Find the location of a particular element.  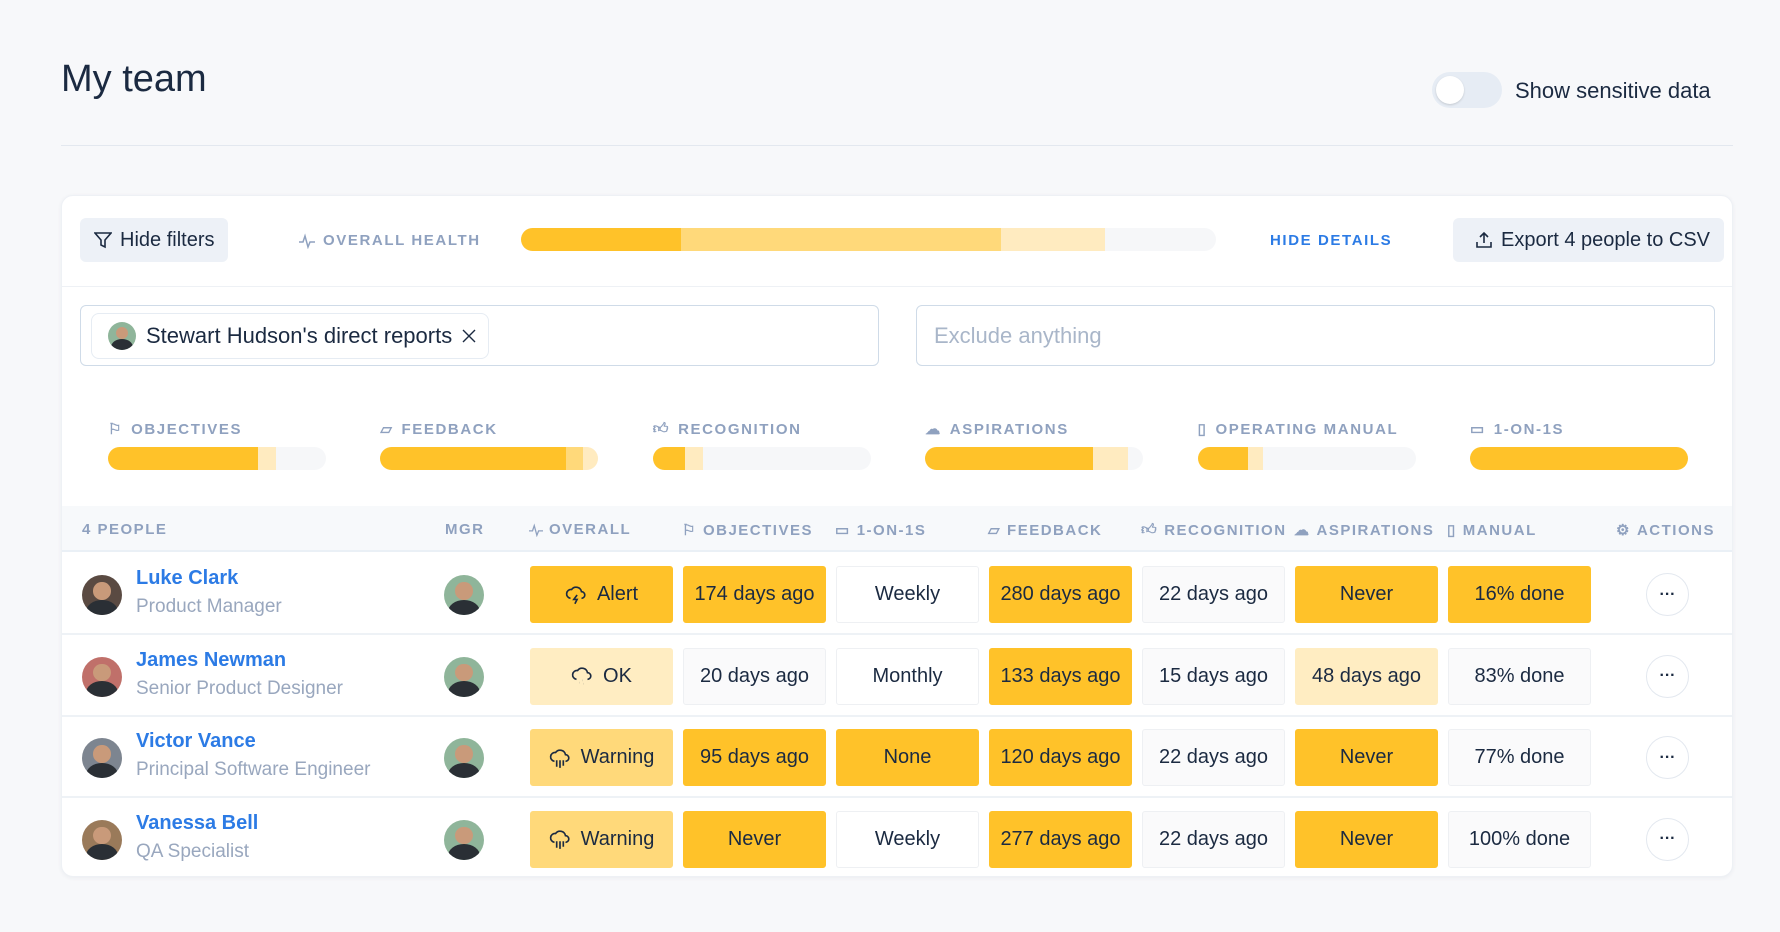

export-label: Export 4 people to CSV is located at coordinates (1606, 239).